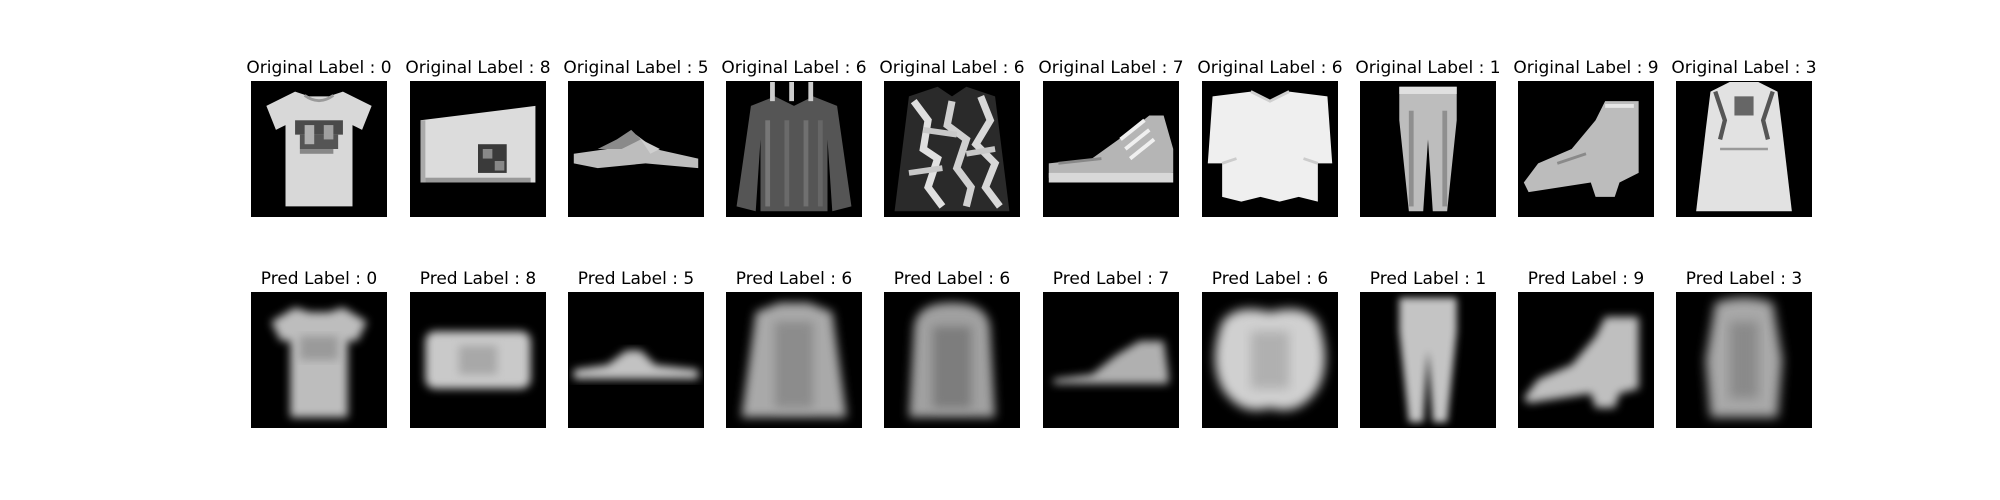 This screenshot has width=2000, height=500. Describe the element at coordinates (319, 68) in the screenshot. I see `original-title-1: Original Label : 0` at that location.